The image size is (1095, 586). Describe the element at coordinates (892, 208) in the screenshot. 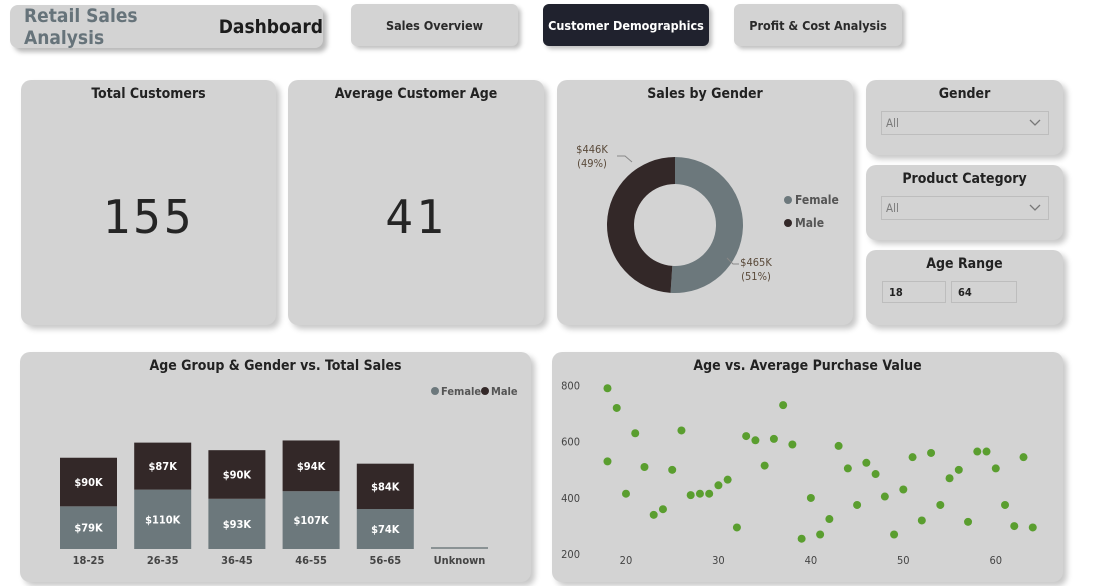

I see `product-category-dropdown-value: All` at that location.